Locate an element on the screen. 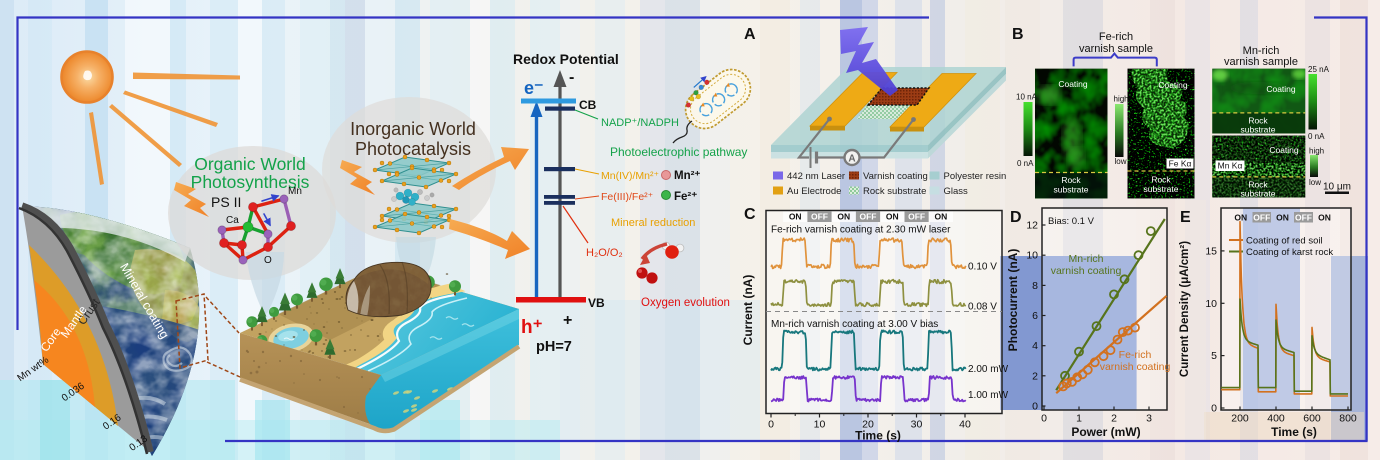 The width and height of the screenshot is (1380, 460). svg-text: 5 is located at coordinates (1214, 356).